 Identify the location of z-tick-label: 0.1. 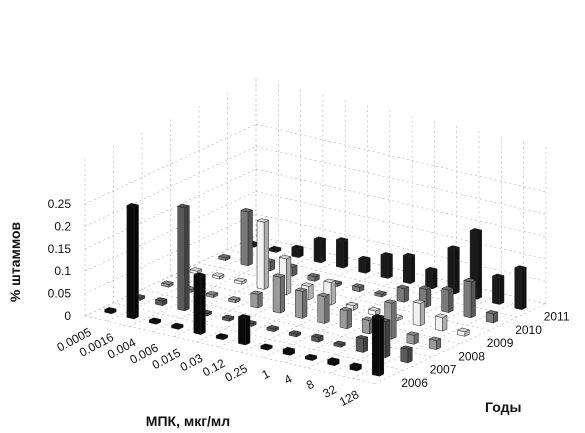
(62, 271).